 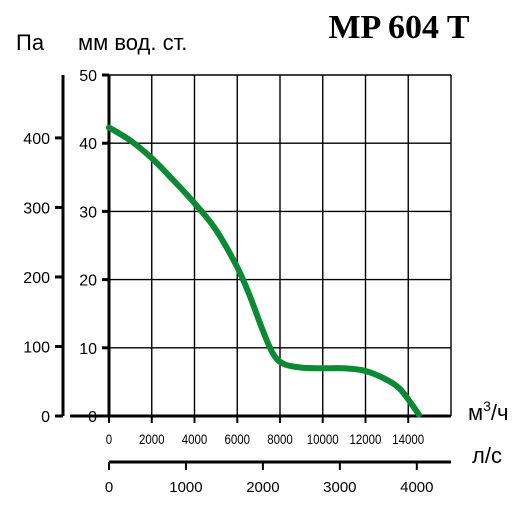 I want to click on mm-tick-label: 40, so click(x=88, y=144).